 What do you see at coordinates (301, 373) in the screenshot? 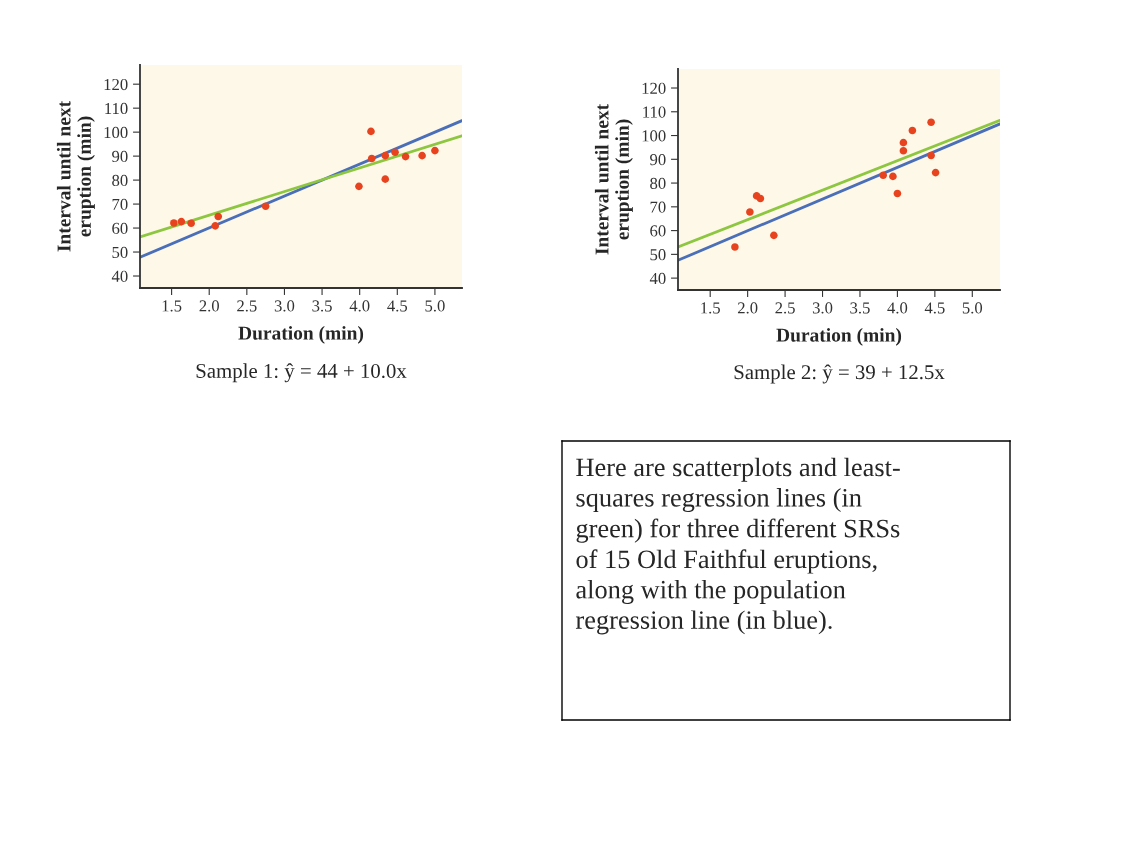
I see `text: Sample 1: ŷ = 44 + 10.0x` at bounding box center [301, 373].